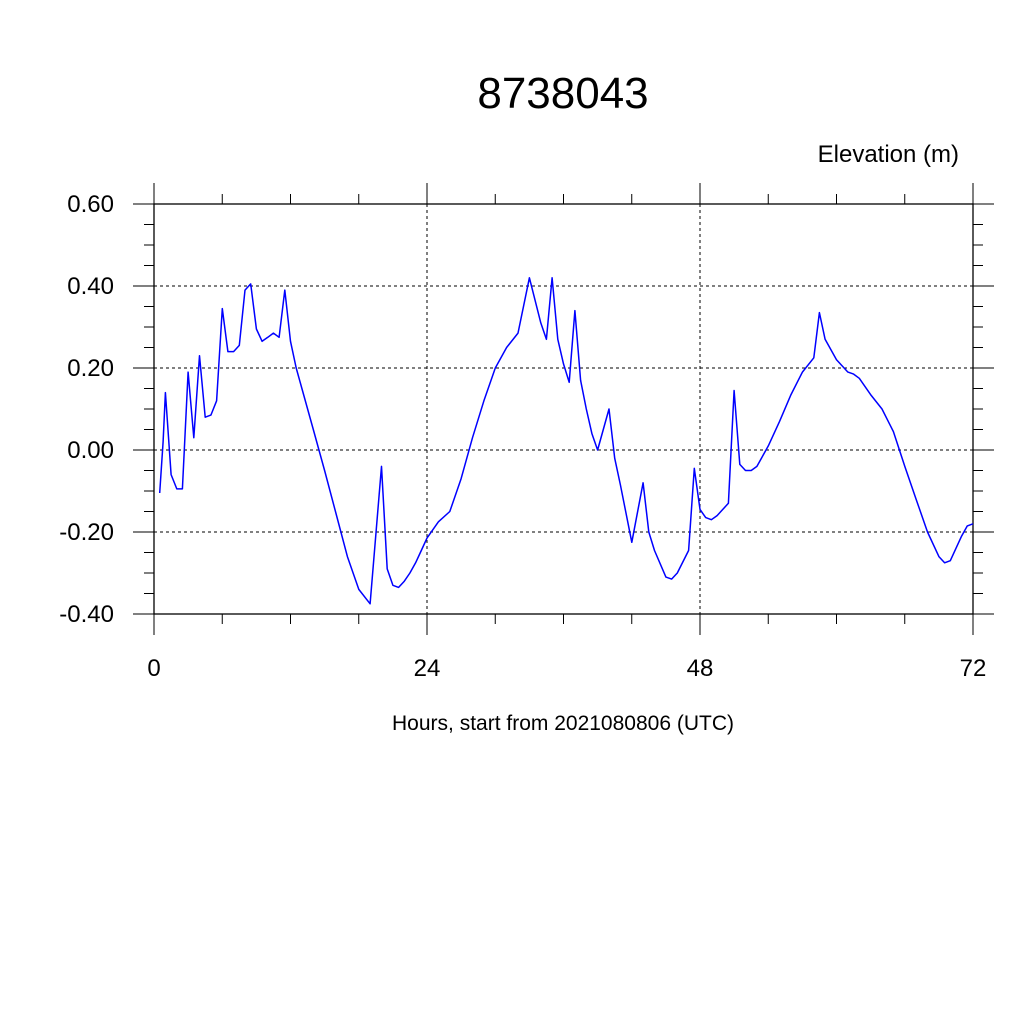 This screenshot has height=1024, width=1024. What do you see at coordinates (90, 204) in the screenshot?
I see `y-tick-label: 0.60` at bounding box center [90, 204].